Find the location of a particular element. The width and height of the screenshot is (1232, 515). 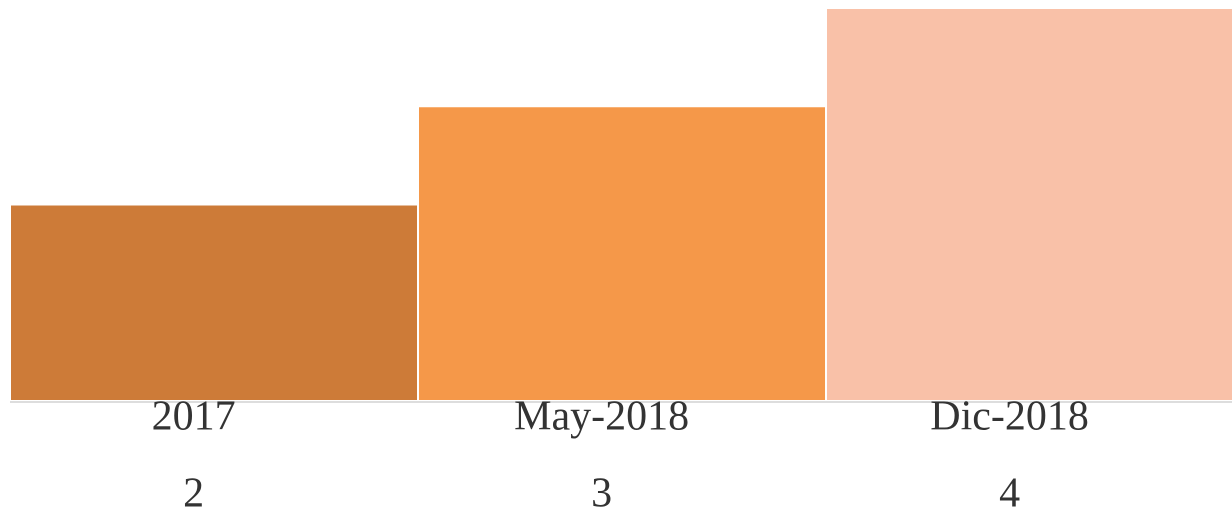

category-label: Dic-2018 is located at coordinates (1009, 417).